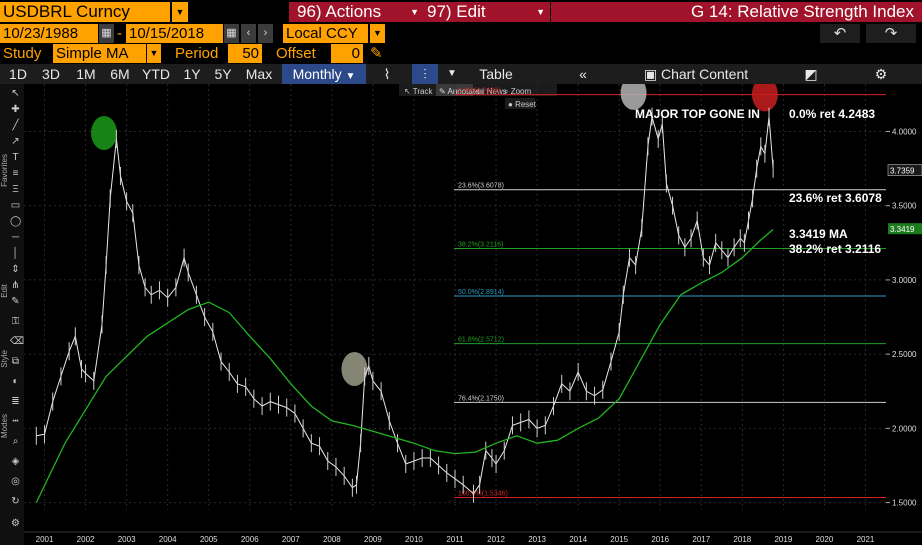  I want to click on redo-button: ↷, so click(891, 33).